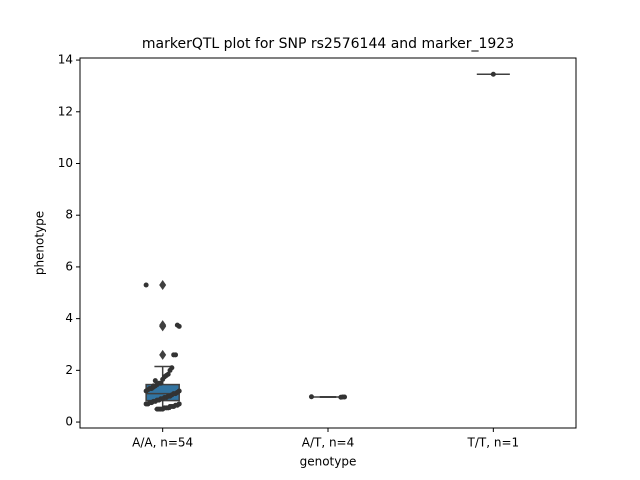 The image size is (640, 480). Describe the element at coordinates (69, 370) in the screenshot. I see `y-tick-label: 2` at that location.